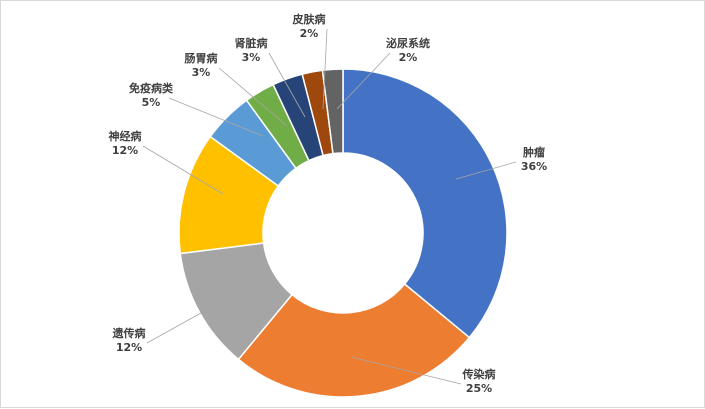 The image size is (705, 409). Describe the element at coordinates (309, 33) in the screenshot. I see `slice-value-7: 2%` at that location.